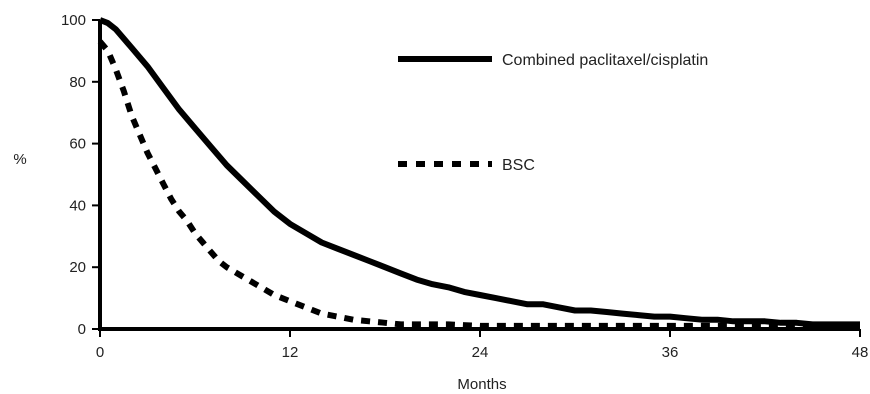 The height and width of the screenshot is (394, 870). What do you see at coordinates (605, 60) in the screenshot?
I see `legend-label-combined: Combined paclitaxel/cisplatin` at bounding box center [605, 60].